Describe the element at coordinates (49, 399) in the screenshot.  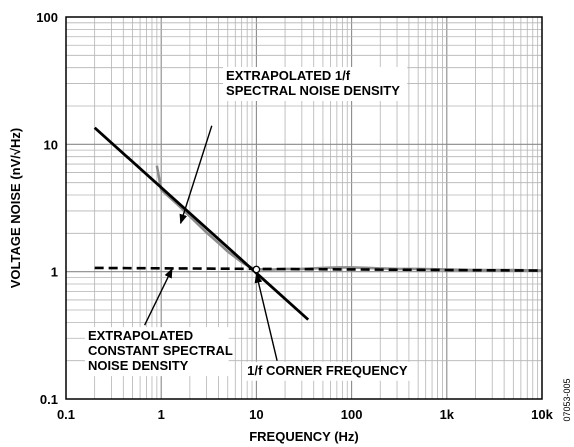
I see `y-tick-label: 0.1` at that location.